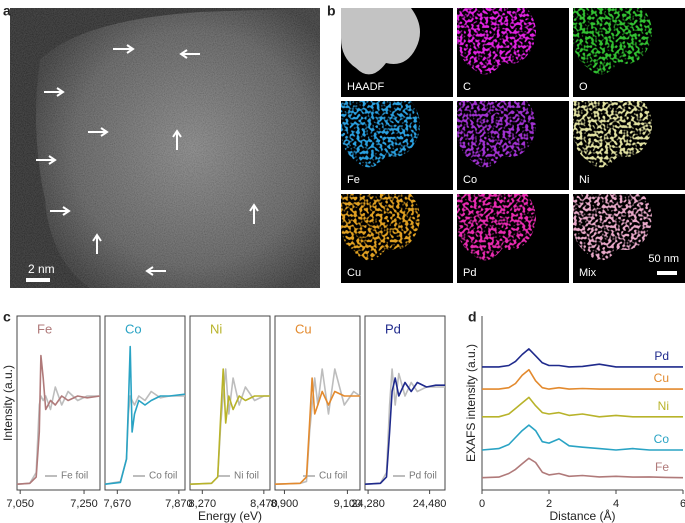 The height and width of the screenshot is (523, 685). I want to click on scale-bar-label: 2 nm, so click(41, 269).